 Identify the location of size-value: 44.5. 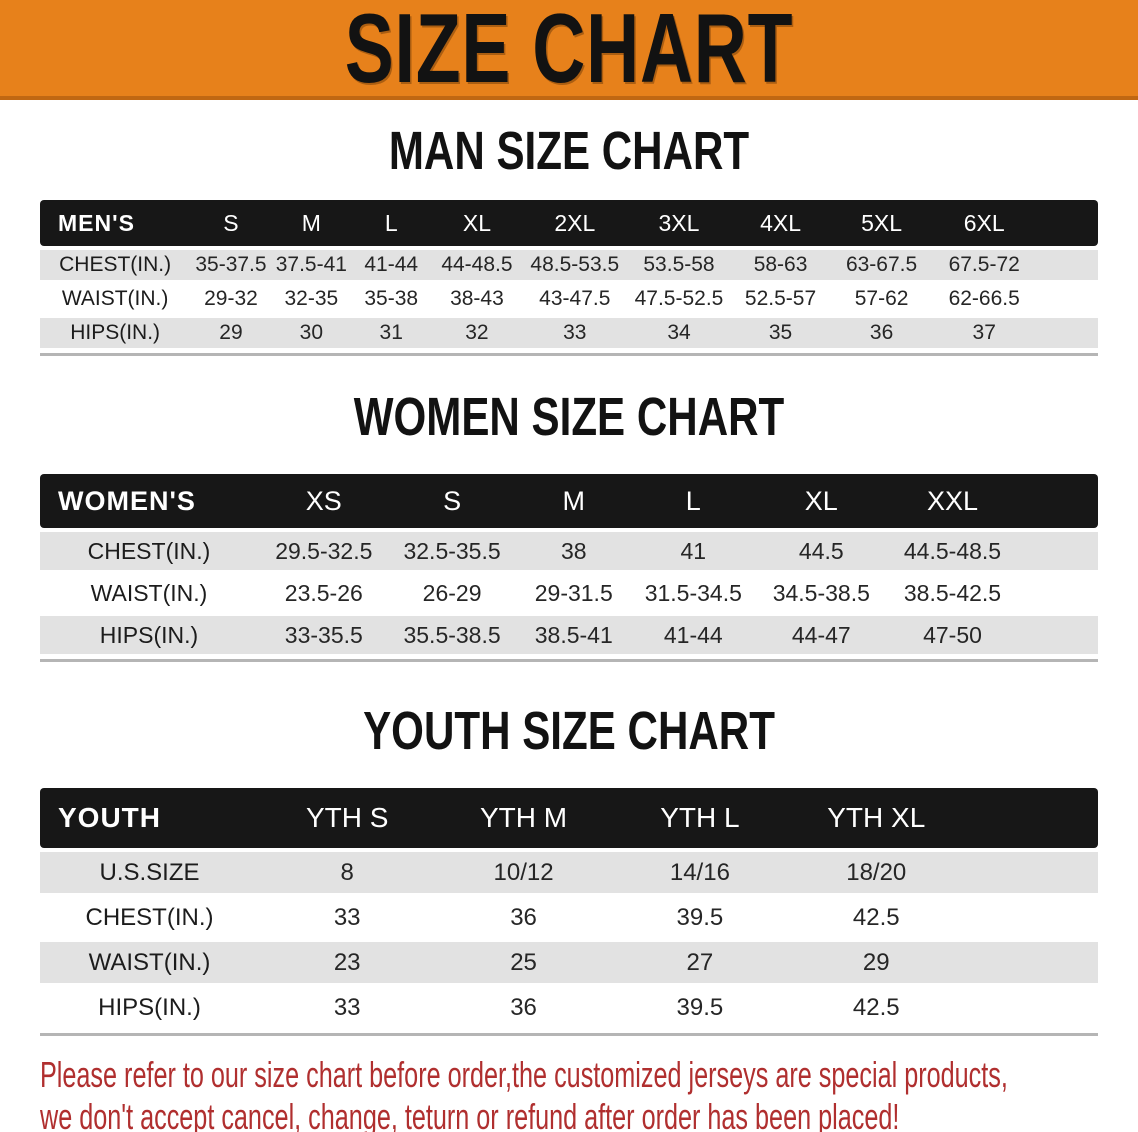
(821, 551).